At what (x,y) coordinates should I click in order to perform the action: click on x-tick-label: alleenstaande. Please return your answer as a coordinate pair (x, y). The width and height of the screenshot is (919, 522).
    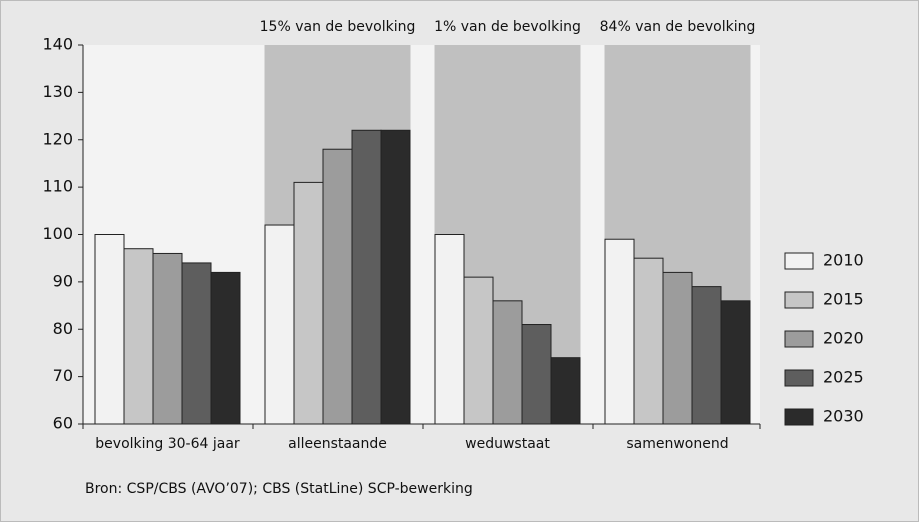
    Looking at the image, I should click on (337, 444).